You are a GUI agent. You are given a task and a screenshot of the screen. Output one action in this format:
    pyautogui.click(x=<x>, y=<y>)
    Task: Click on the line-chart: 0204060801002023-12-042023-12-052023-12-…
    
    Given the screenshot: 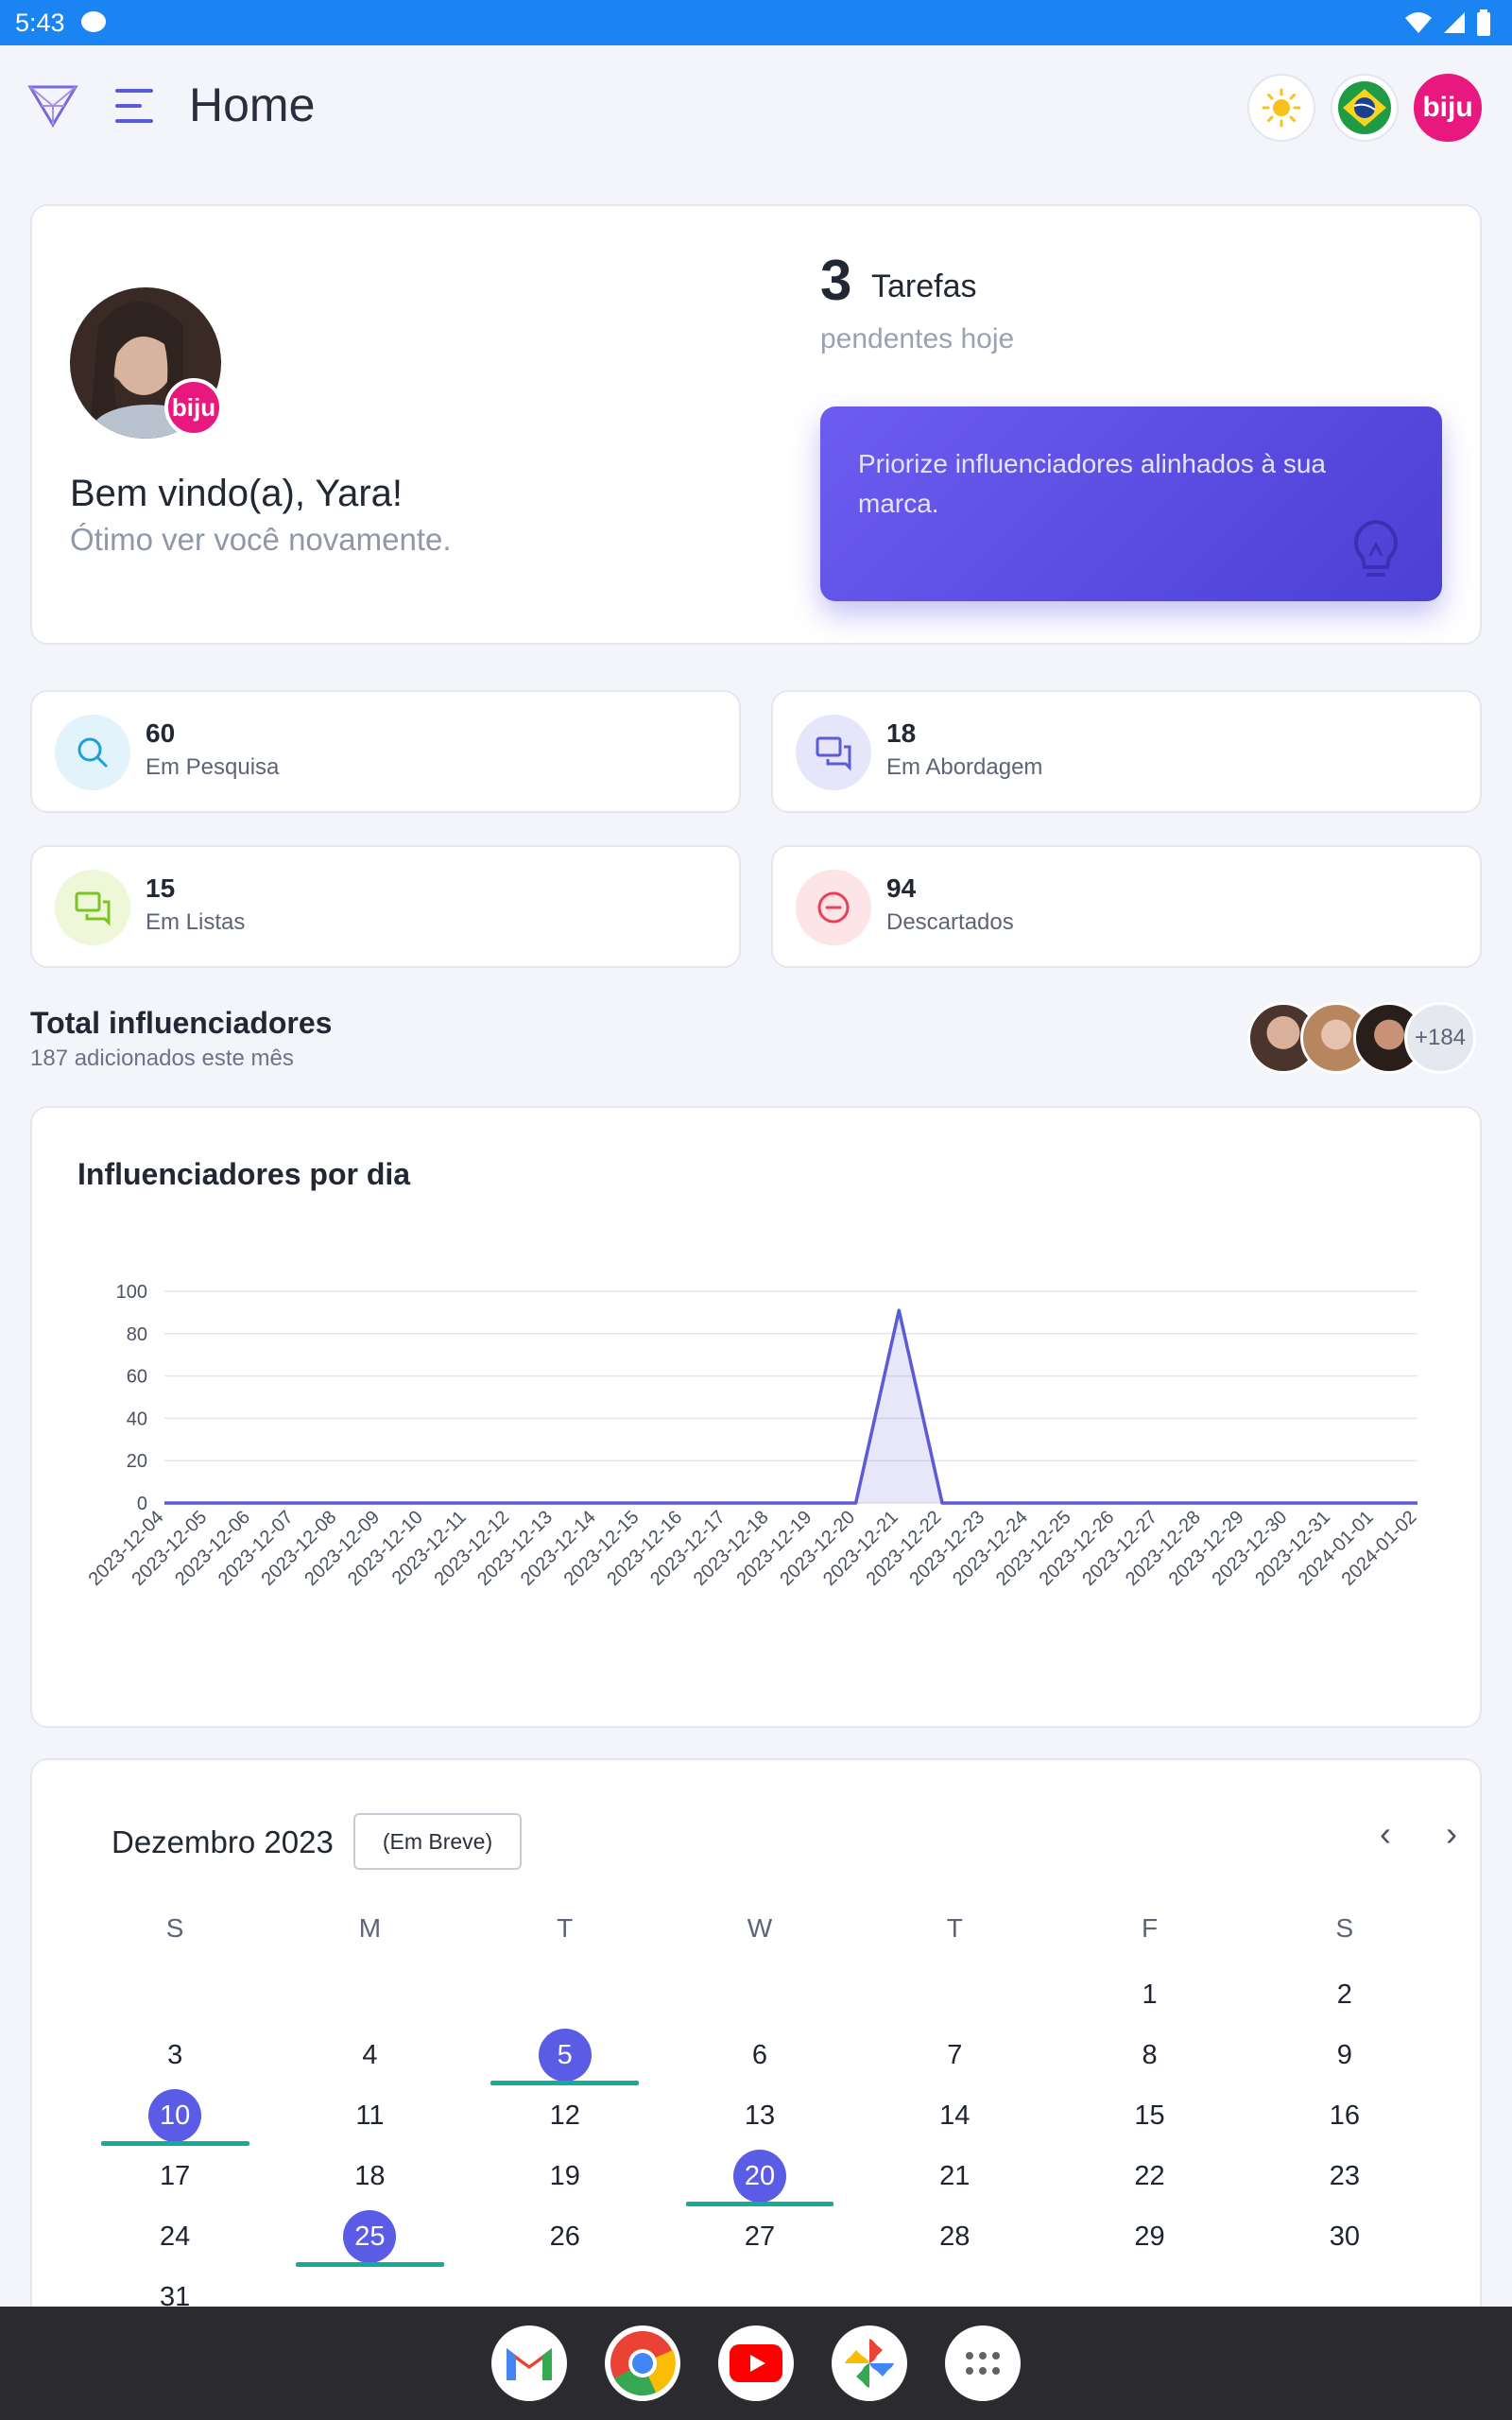 What is the action you would take?
    pyautogui.click(x=753, y=1436)
    